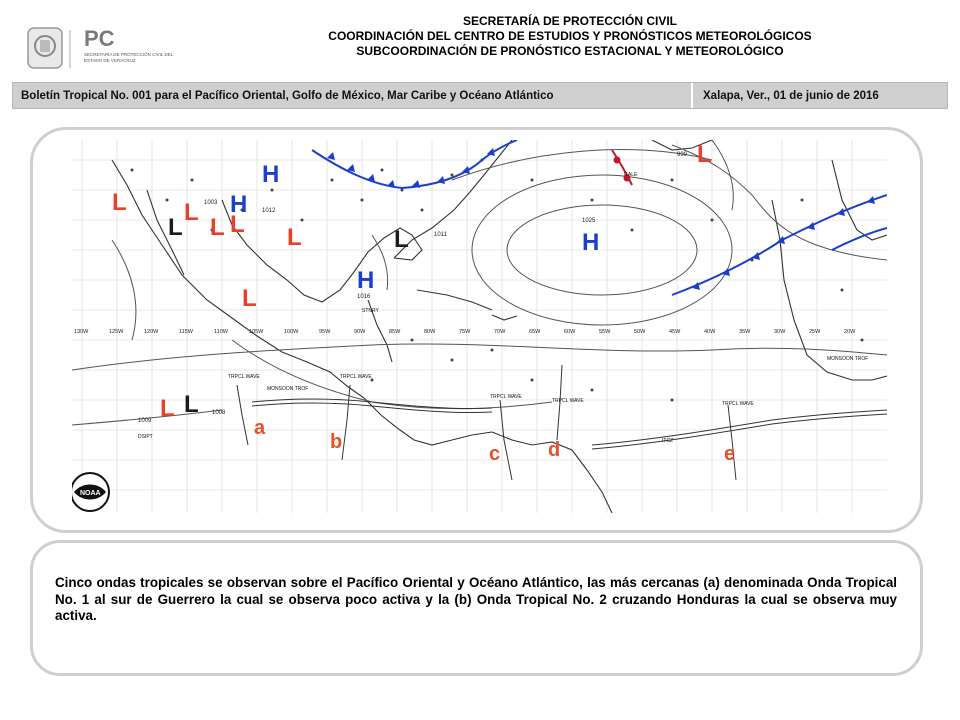 The image size is (960, 720). What do you see at coordinates (710, 332) in the screenshot?
I see `longitude-label: 40W` at bounding box center [710, 332].